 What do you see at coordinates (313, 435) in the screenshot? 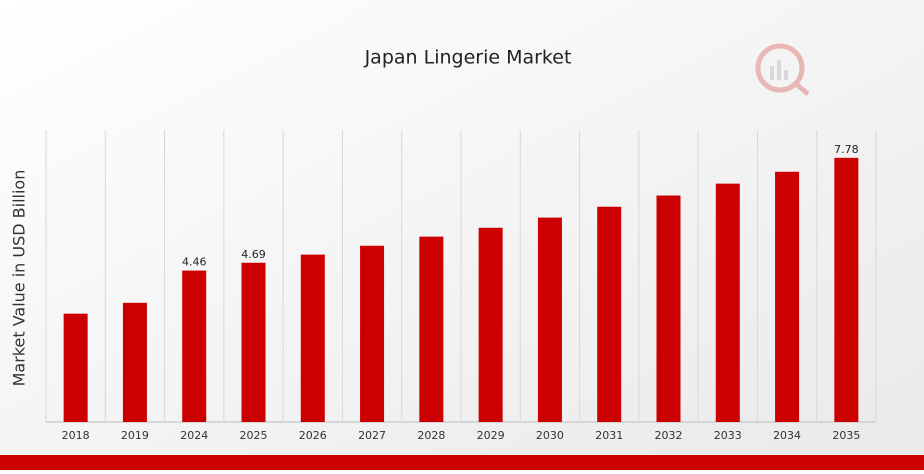
I see `x-tick-label: 2026` at bounding box center [313, 435].